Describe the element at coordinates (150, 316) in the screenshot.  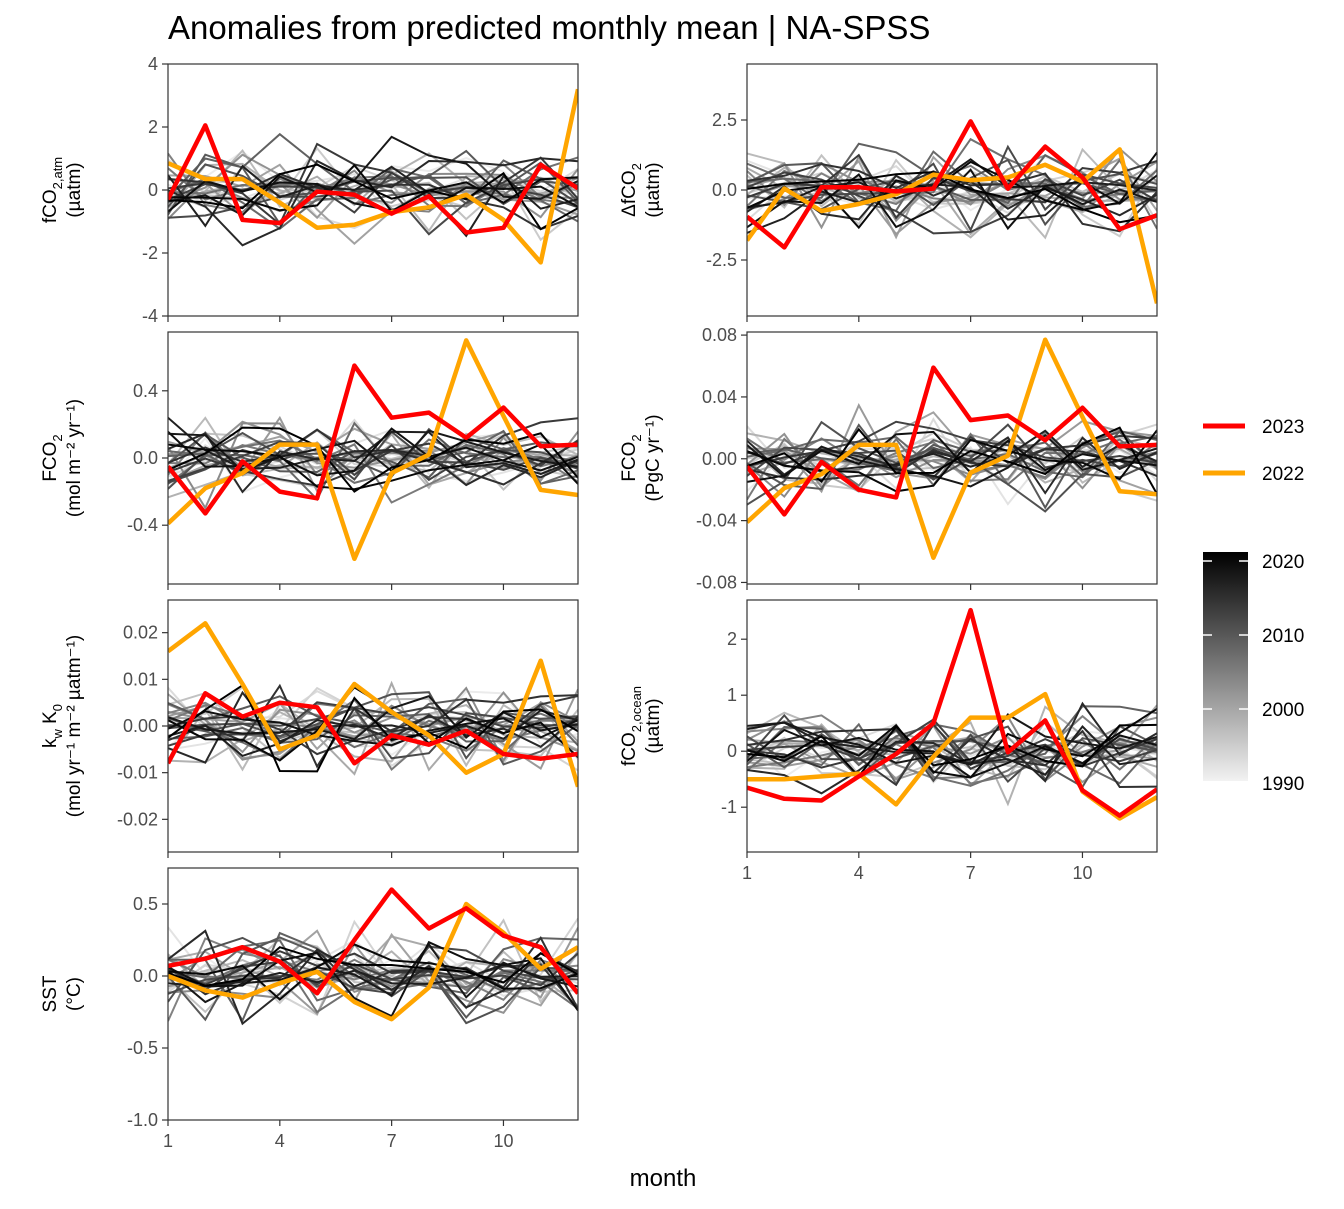
I see `y-tick-label: -4` at that location.